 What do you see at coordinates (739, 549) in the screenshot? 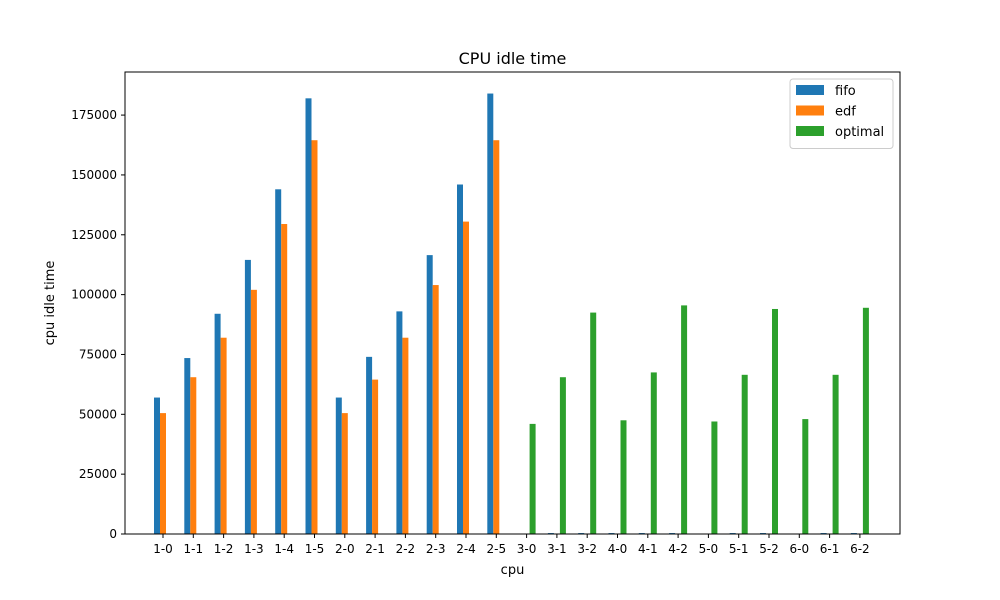
I see `x-tick-label: 5-1` at bounding box center [739, 549].